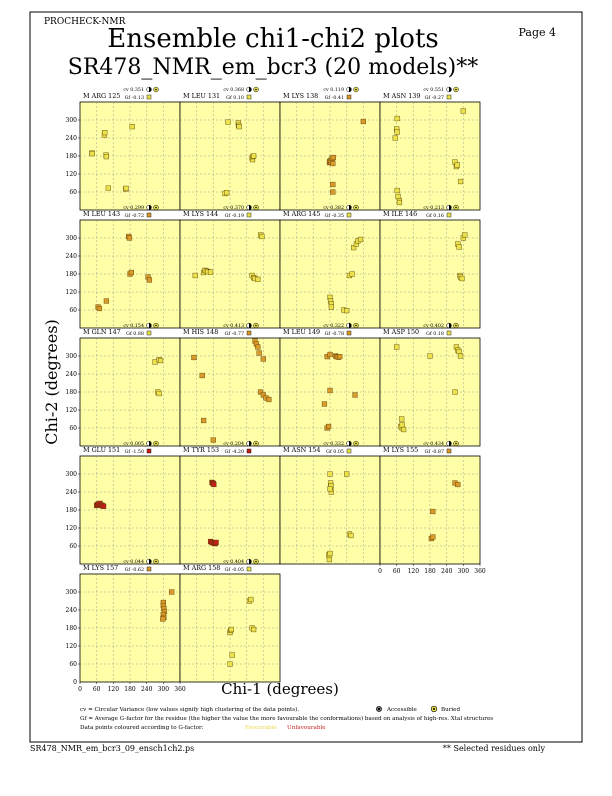 The image size is (612, 796). Describe the element at coordinates (135, 334) in the screenshot. I see `gf-value: Gf 0.88` at that location.